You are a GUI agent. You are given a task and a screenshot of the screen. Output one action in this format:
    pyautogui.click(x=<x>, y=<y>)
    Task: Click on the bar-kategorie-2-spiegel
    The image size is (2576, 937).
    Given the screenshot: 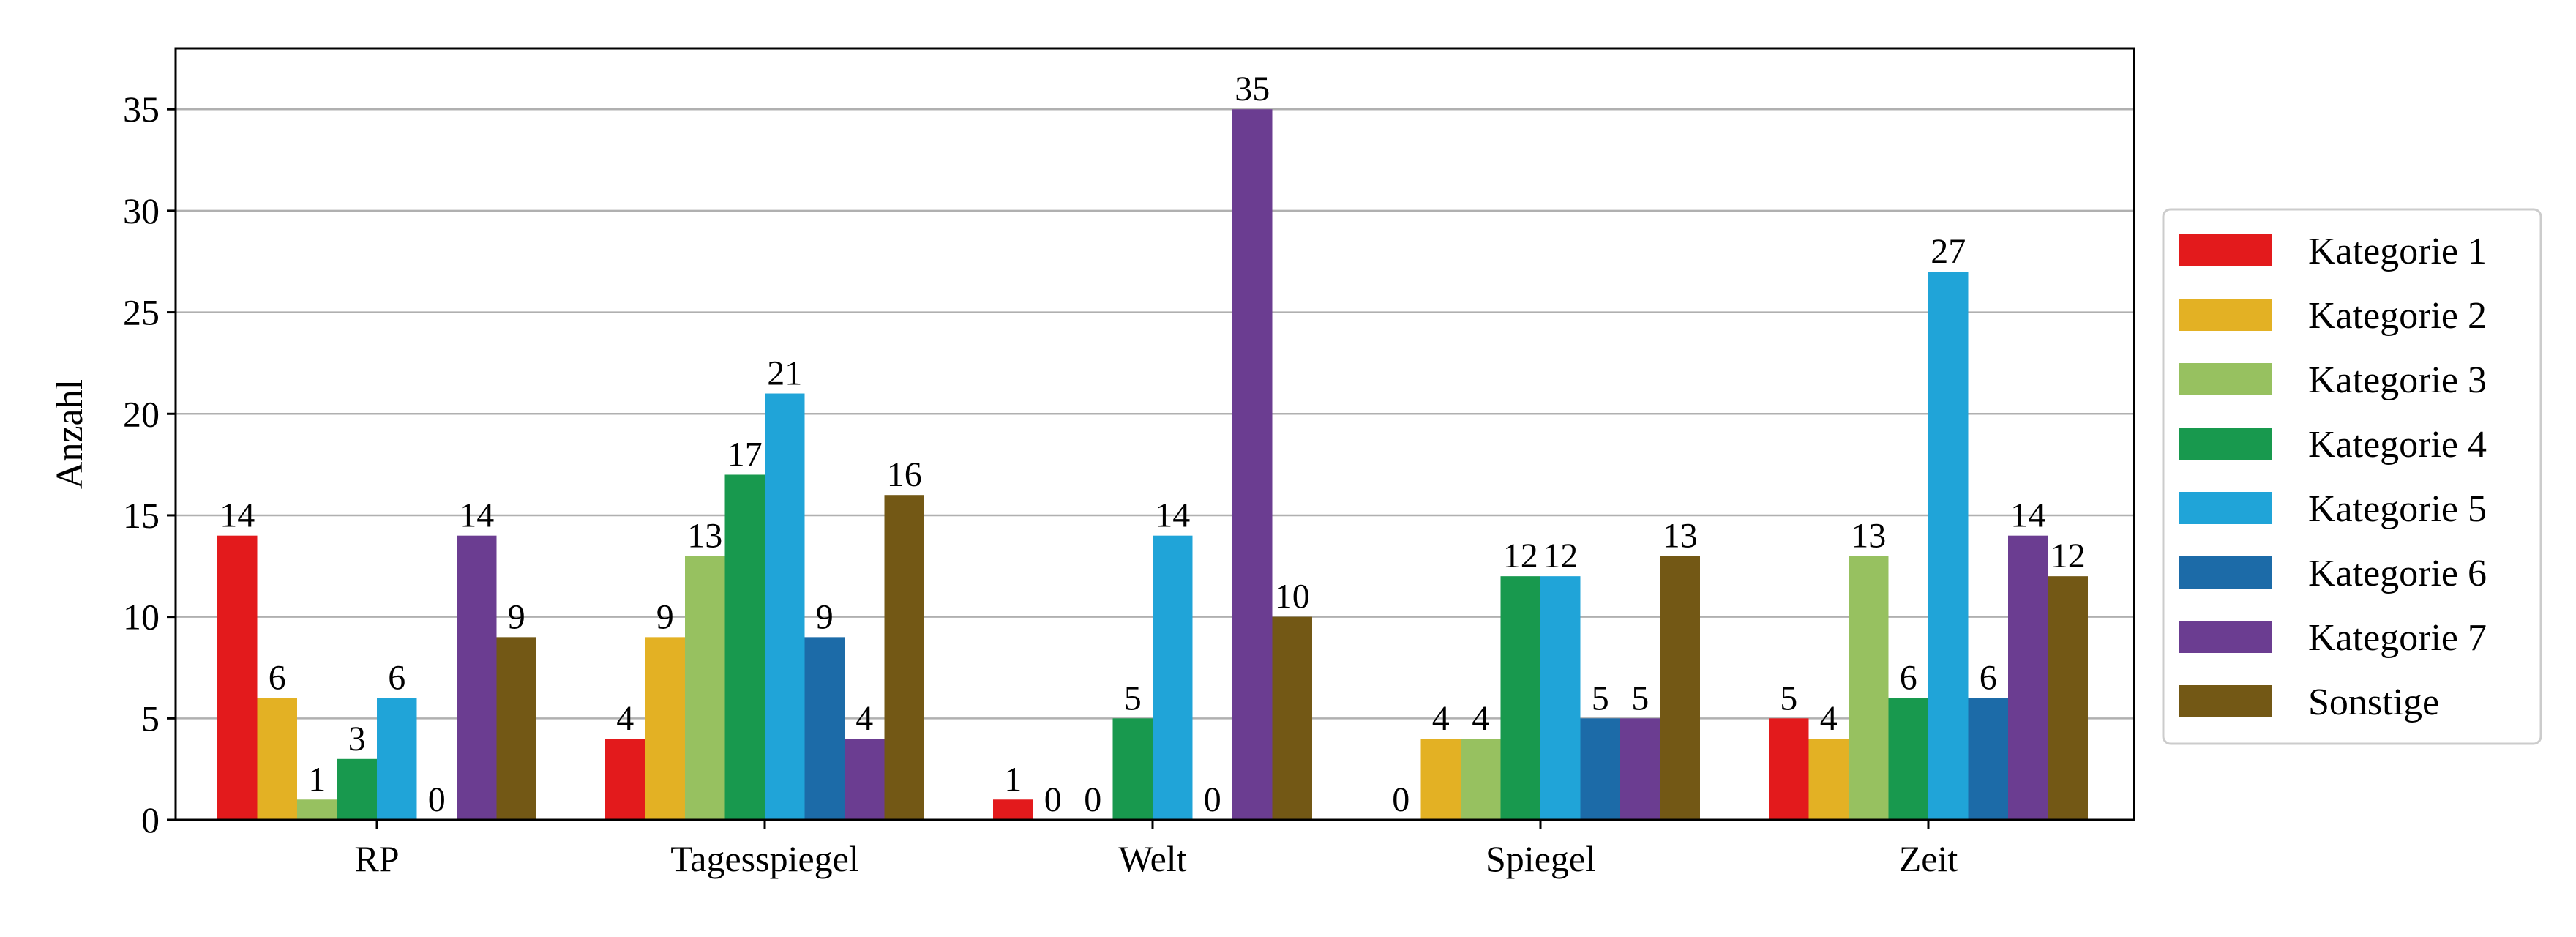 What is the action you would take?
    pyautogui.click(x=1440, y=779)
    